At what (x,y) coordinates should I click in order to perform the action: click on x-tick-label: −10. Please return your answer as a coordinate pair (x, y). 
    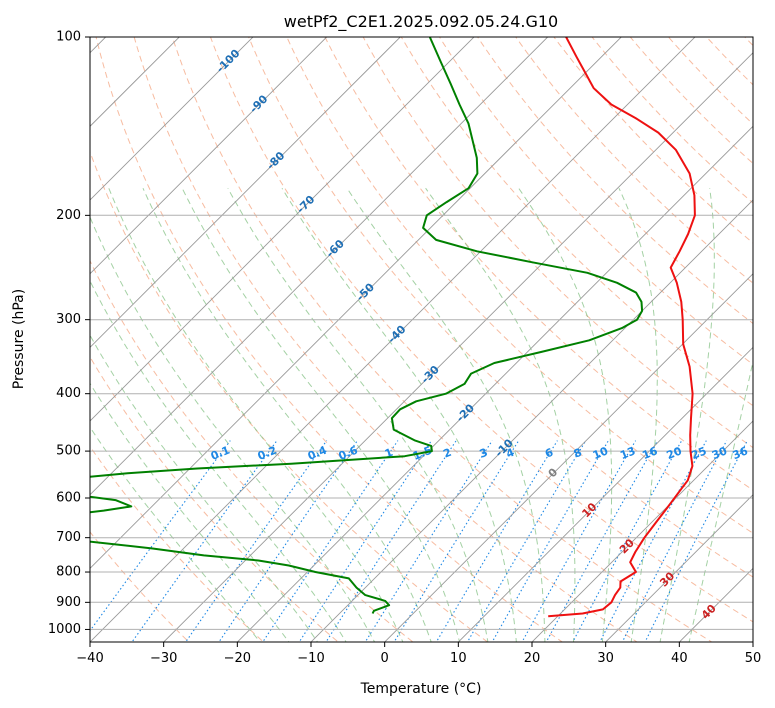
    Looking at the image, I should click on (310, 658).